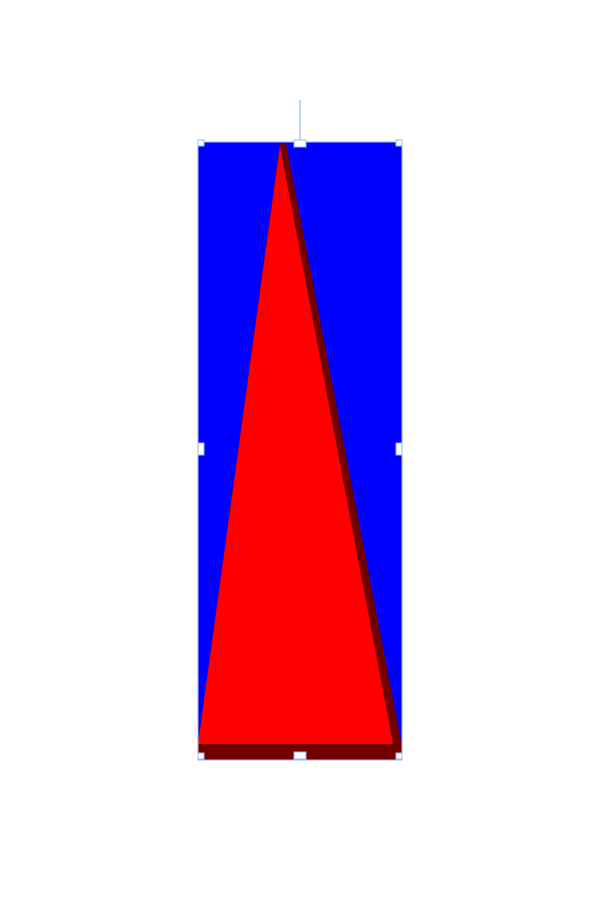  I want to click on resize-handle-middle-left, so click(201, 449).